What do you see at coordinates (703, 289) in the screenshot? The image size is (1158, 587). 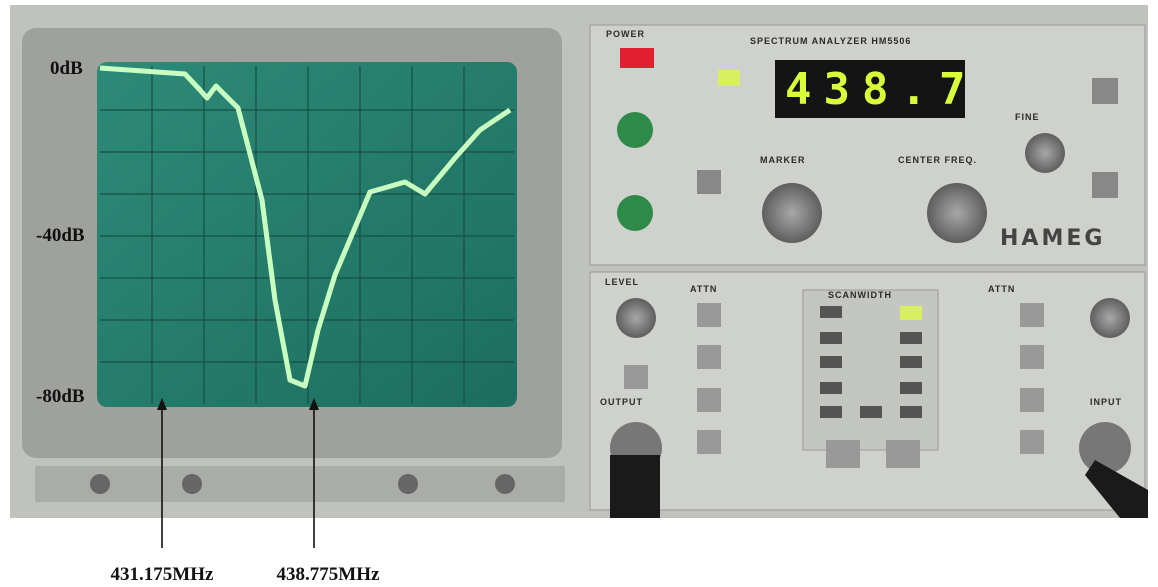 I see `attn-left-label: ATTN` at bounding box center [703, 289].